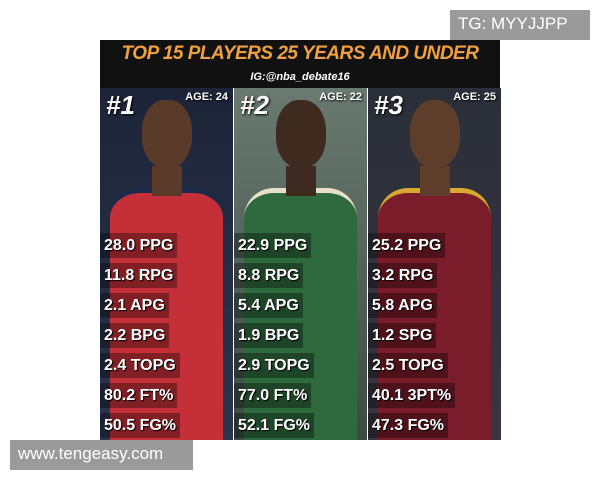 Image resolution: width=600 pixels, height=480 pixels. Describe the element at coordinates (402, 305) in the screenshot. I see `stat-line: 5.8 APG` at that location.